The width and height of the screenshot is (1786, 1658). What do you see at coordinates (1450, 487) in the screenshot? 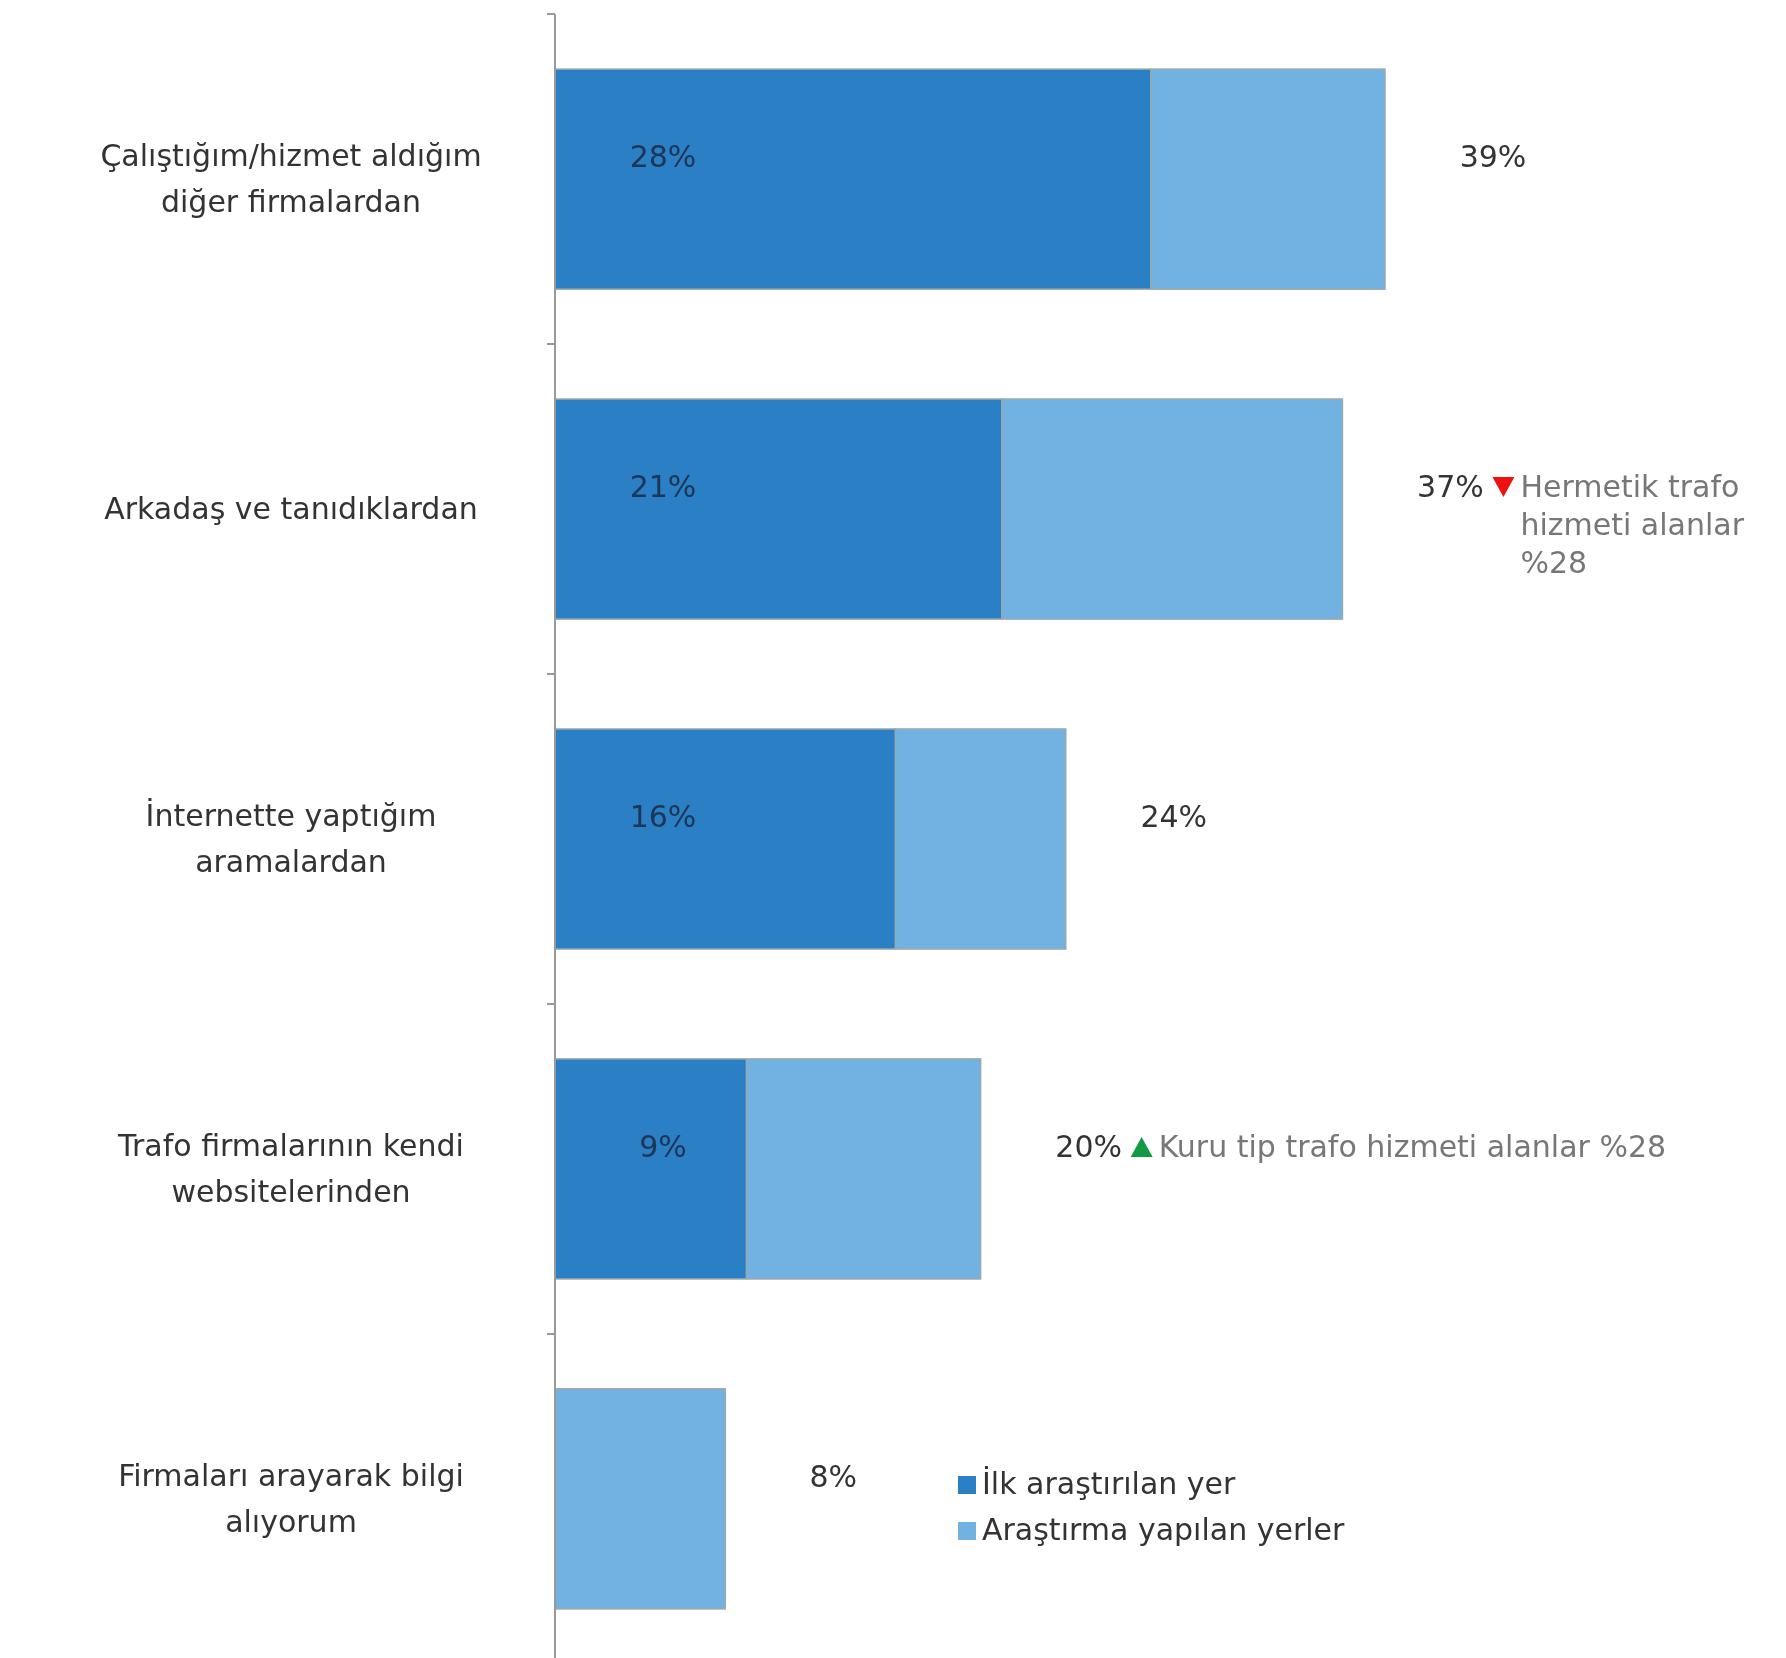
I see `total-label: 37%` at bounding box center [1450, 487].